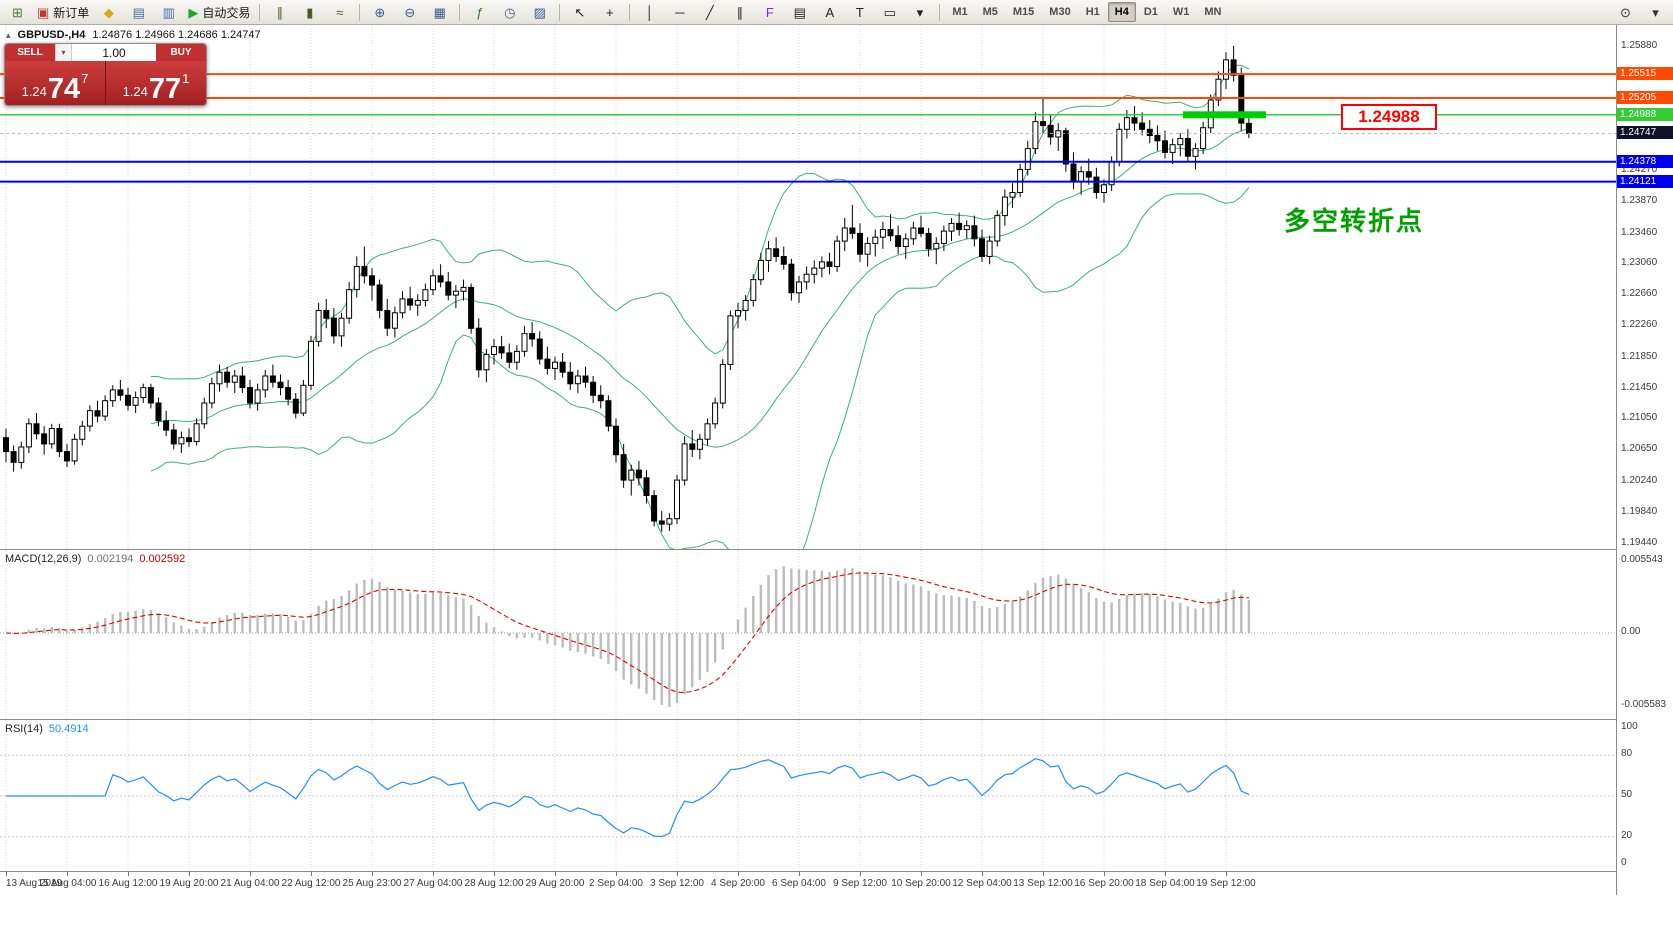 The image size is (1673, 949). I want to click on text-label-button: T, so click(859, 12).